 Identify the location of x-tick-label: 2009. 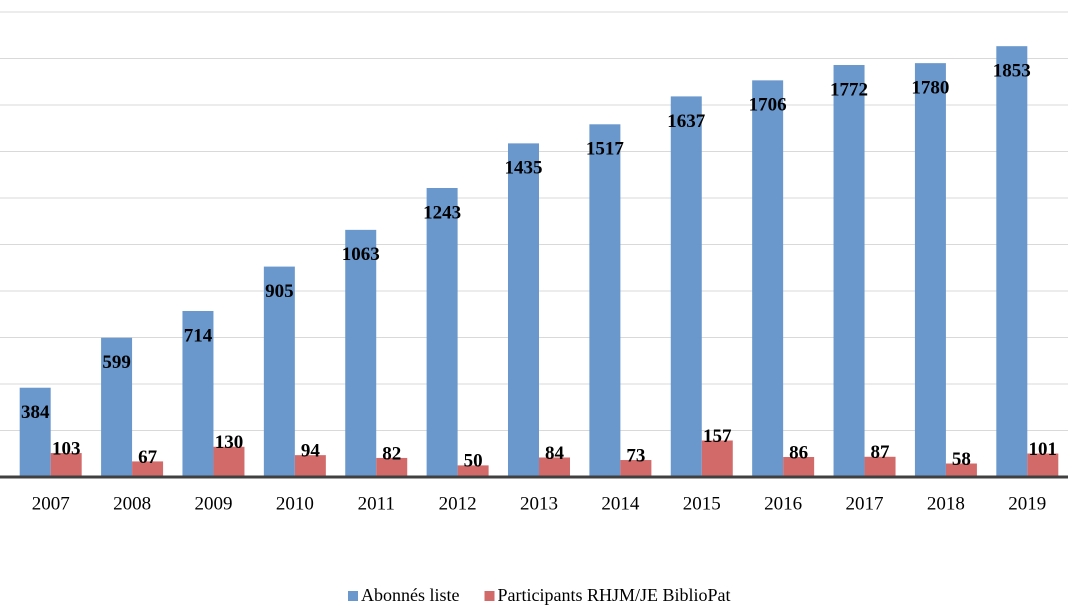
(213, 503).